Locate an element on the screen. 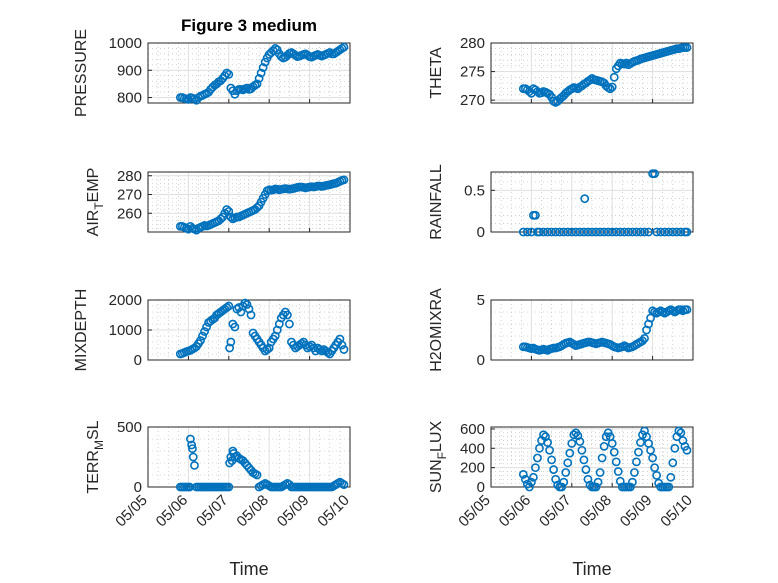 The width and height of the screenshot is (778, 583). x-axis-label: Time is located at coordinates (591, 569).